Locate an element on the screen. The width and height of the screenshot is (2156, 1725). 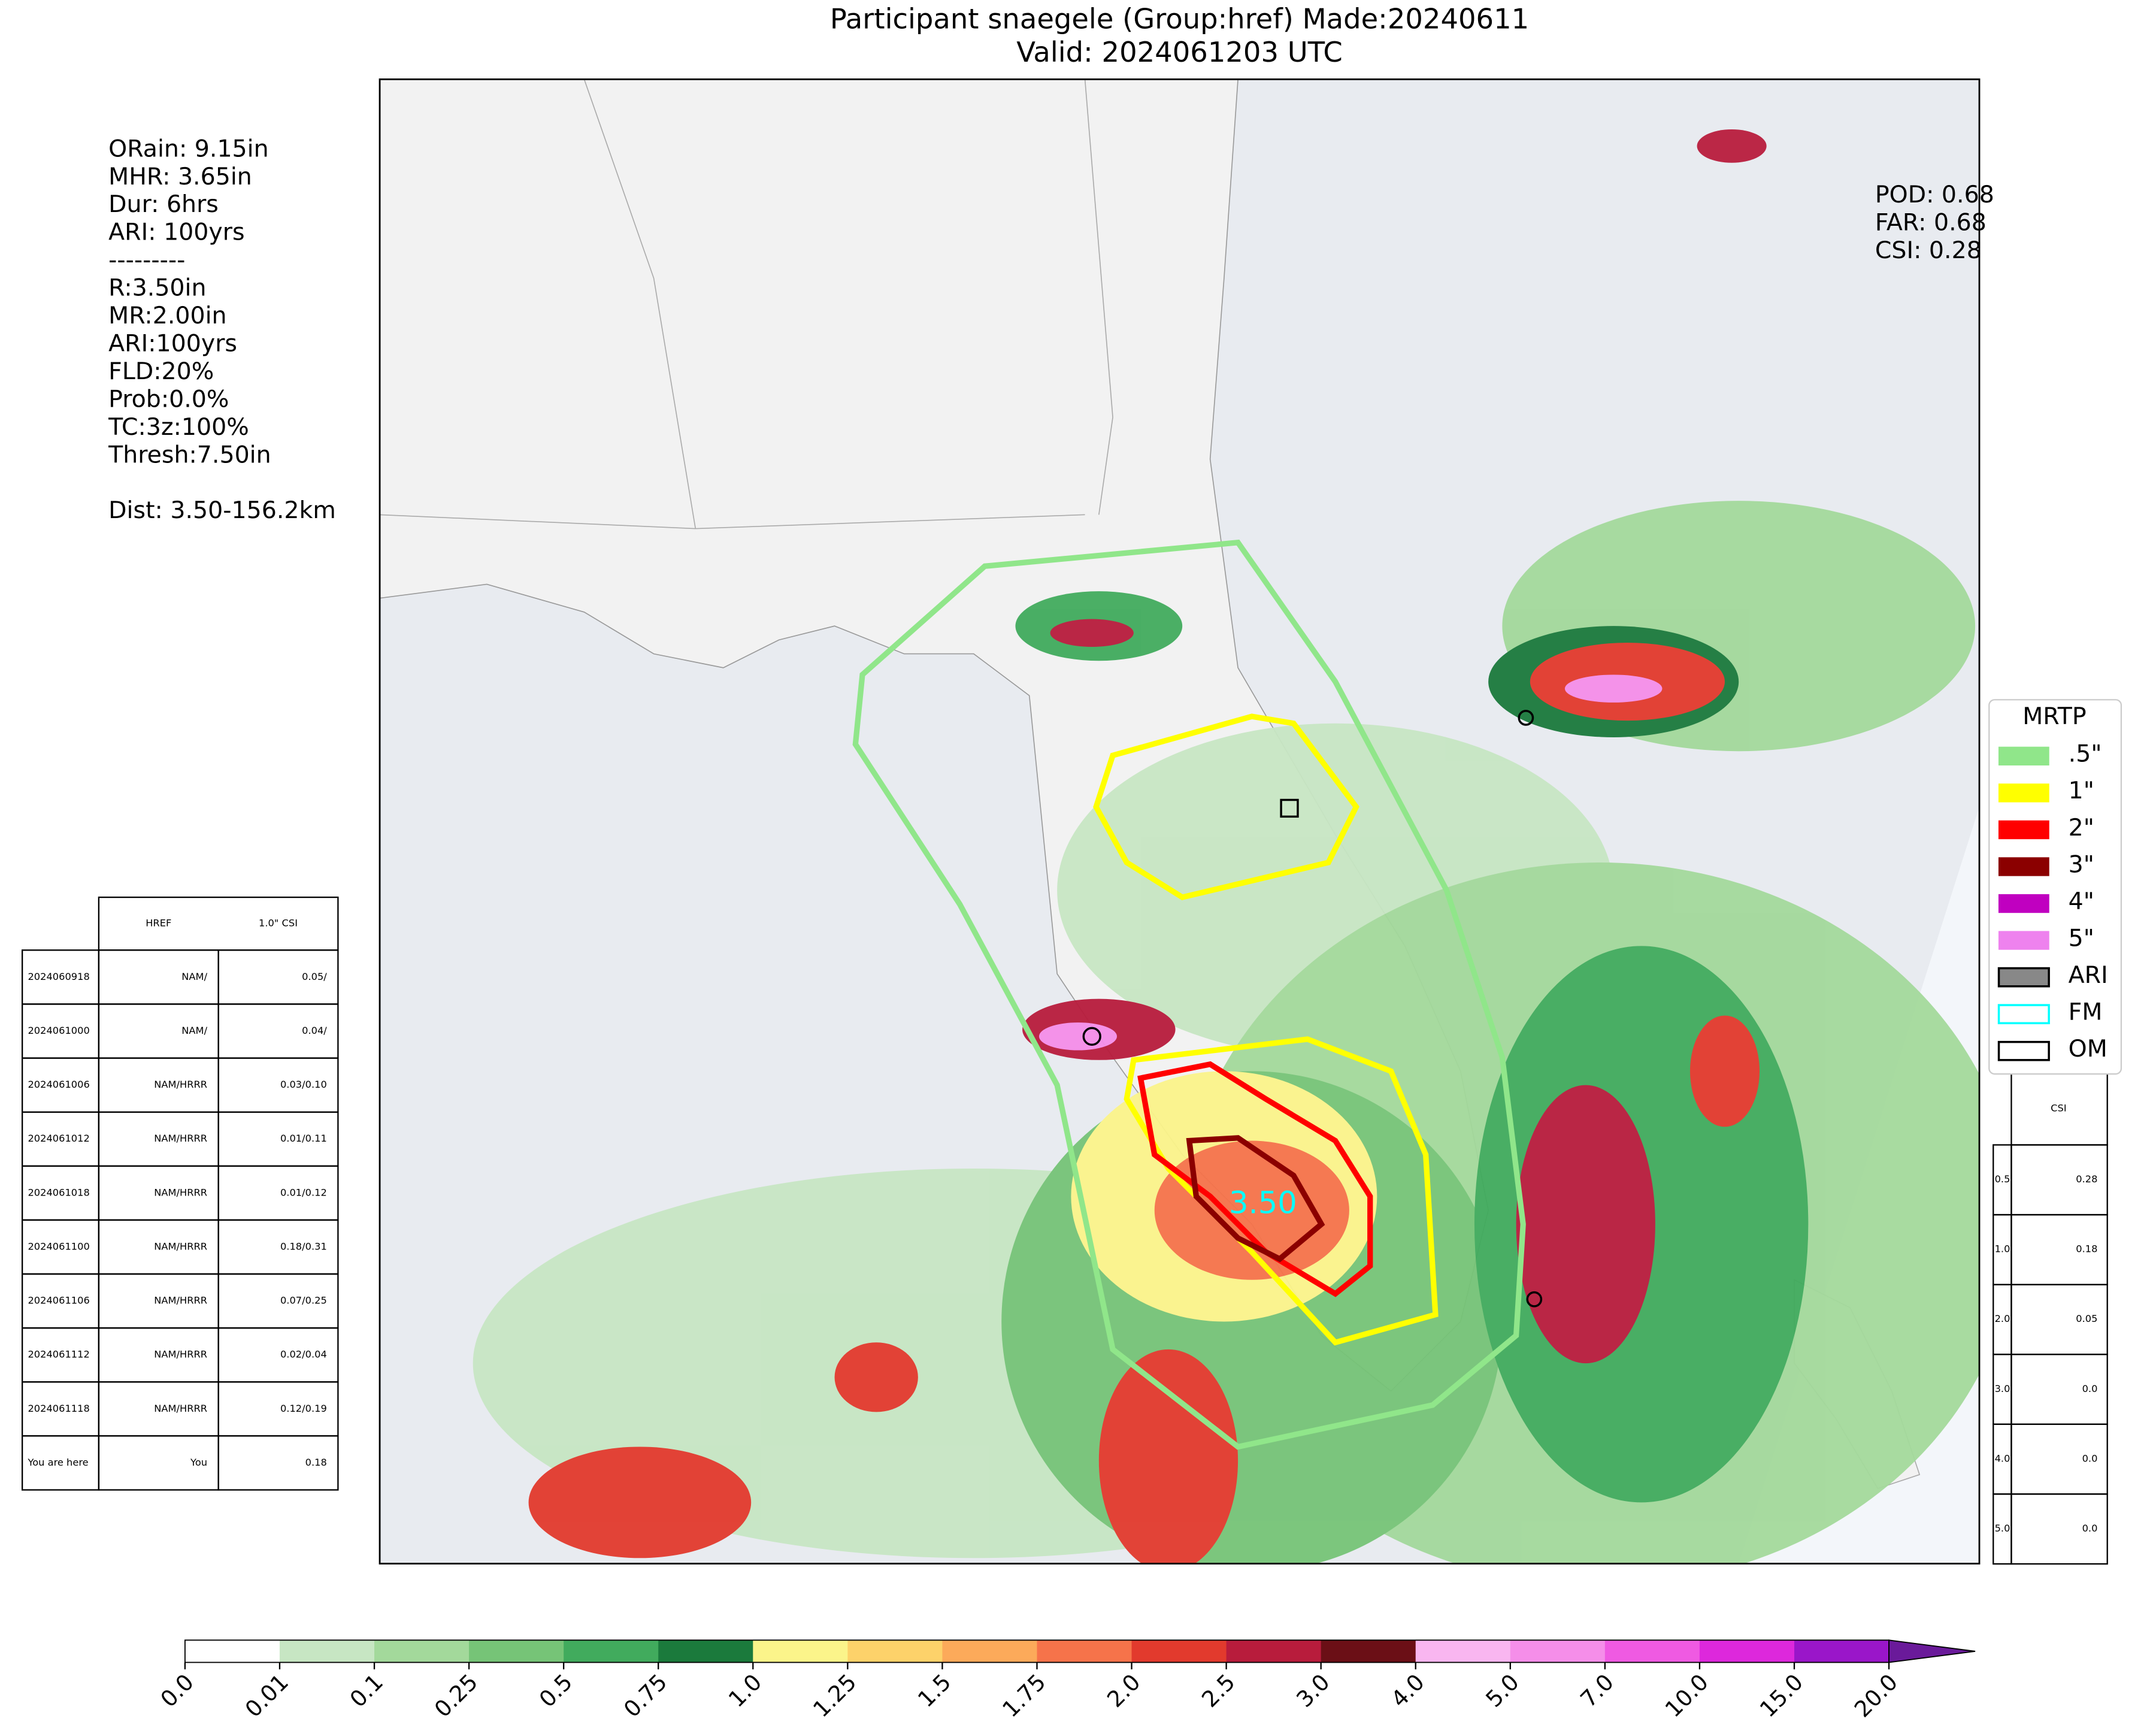
stat-line: Dur: 6hrs is located at coordinates (164, 204).